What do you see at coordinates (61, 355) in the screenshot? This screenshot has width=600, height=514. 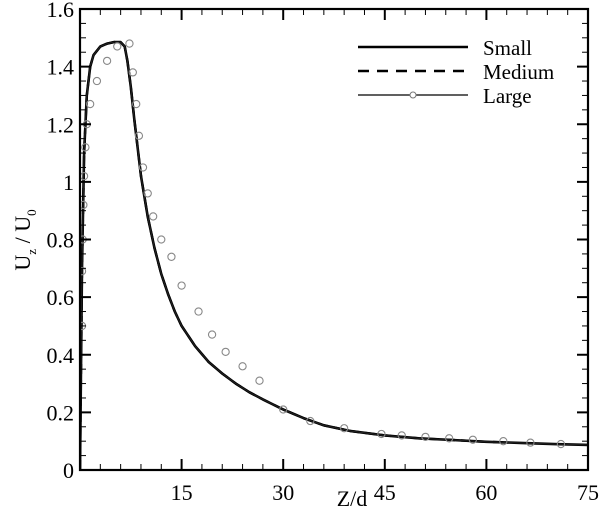 I see `y-tick-label: 0.4` at bounding box center [61, 355].